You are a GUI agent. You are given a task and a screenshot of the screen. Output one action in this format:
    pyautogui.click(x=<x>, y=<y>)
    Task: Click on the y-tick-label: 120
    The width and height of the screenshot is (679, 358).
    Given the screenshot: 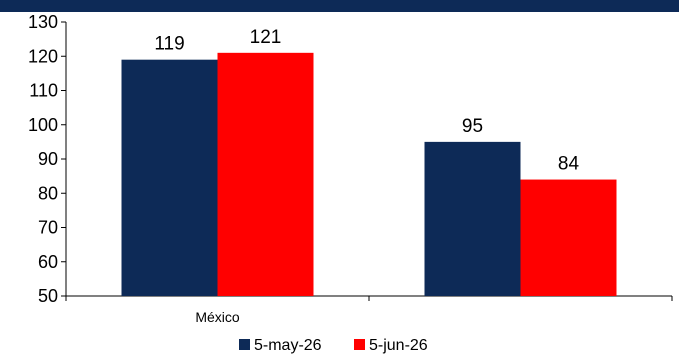 What is the action you would take?
    pyautogui.click(x=43, y=56)
    